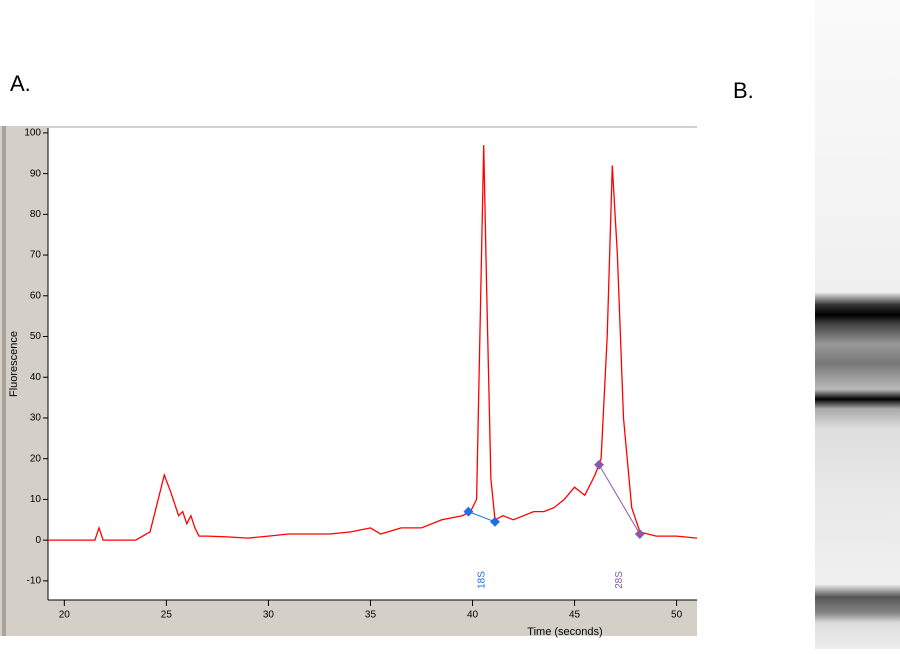 This screenshot has height=654, width=900. Describe the element at coordinates (34, 581) in the screenshot. I see `y-tick-label: -10` at that location.